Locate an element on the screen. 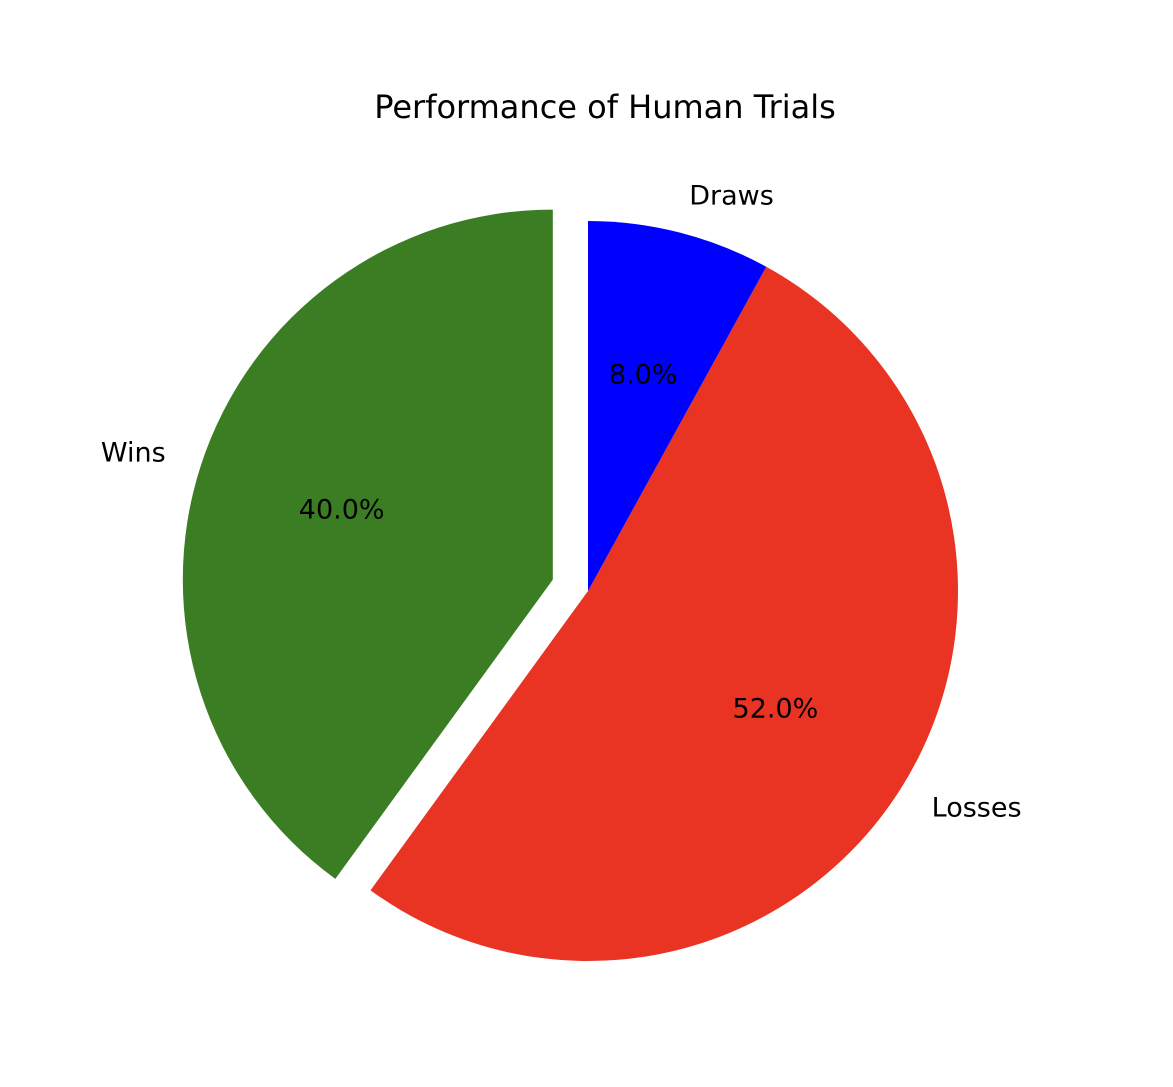  slice-label-wins: Wins is located at coordinates (133, 452).